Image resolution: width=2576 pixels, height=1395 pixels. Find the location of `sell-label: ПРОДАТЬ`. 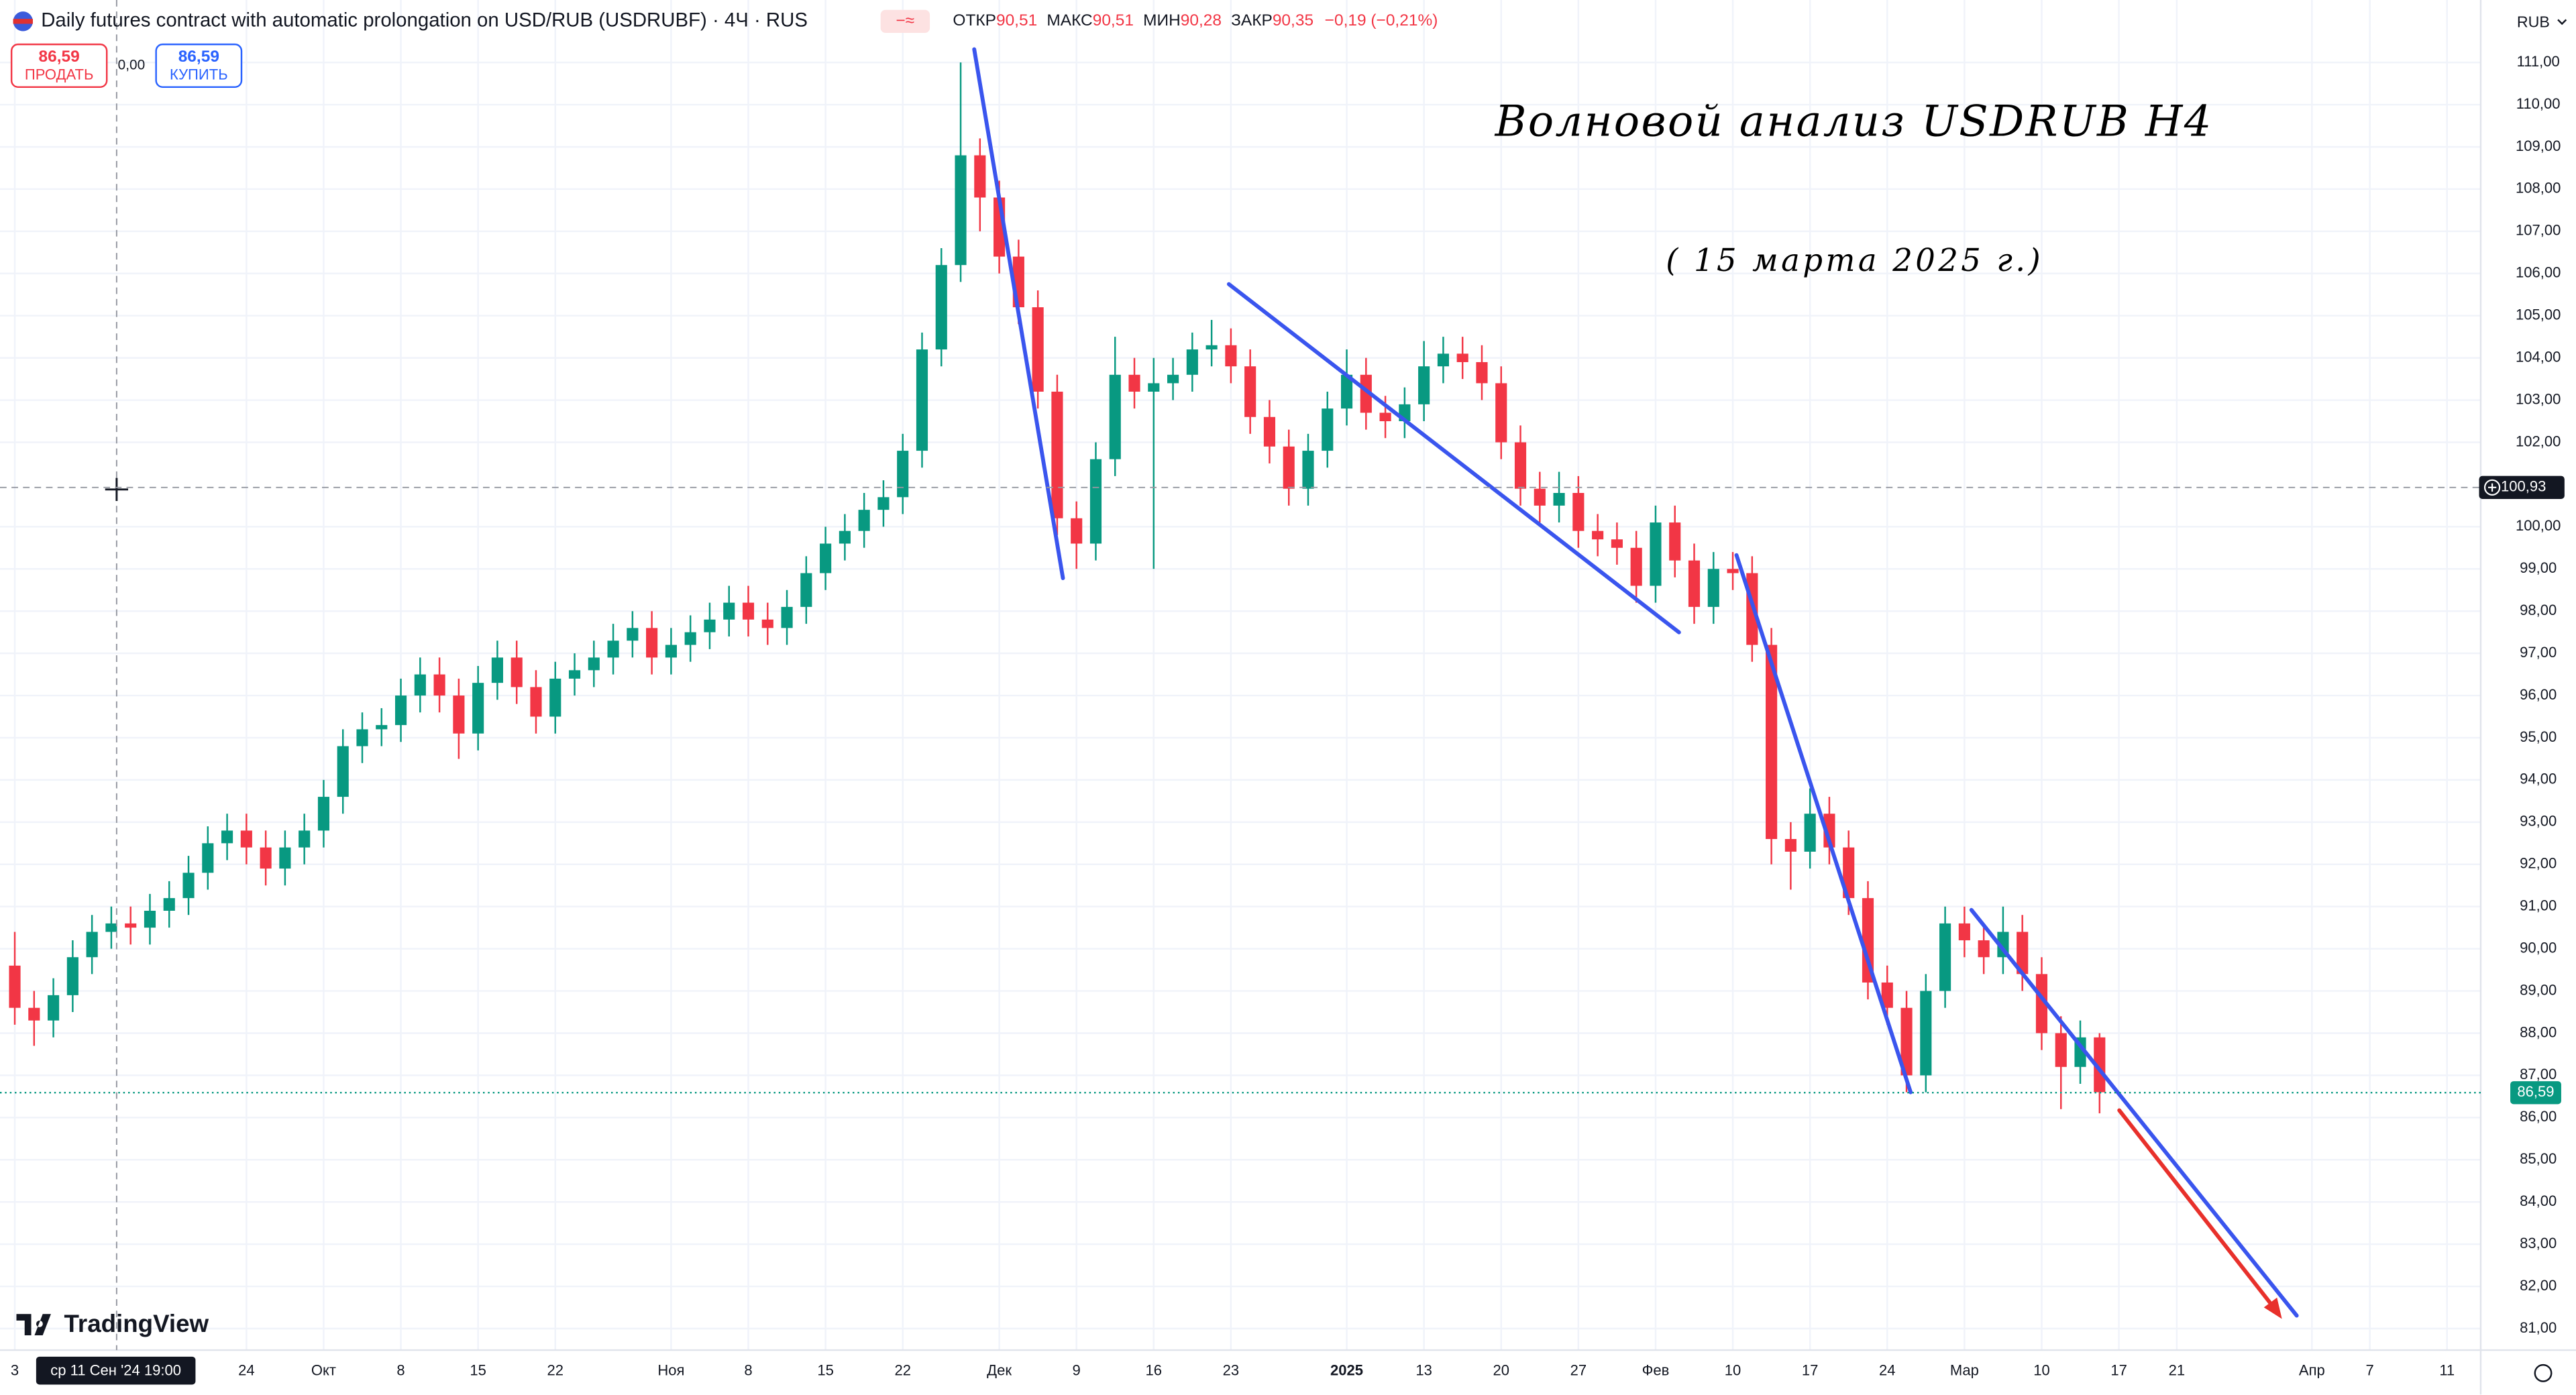

sell-label: ПРОДАТЬ is located at coordinates (59, 74).